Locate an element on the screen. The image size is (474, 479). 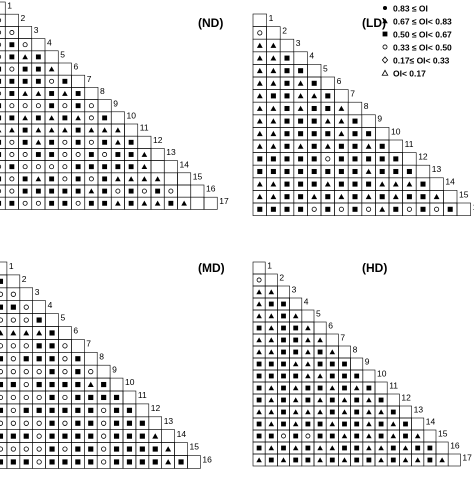
step-label: 12 is located at coordinates (158, 140).